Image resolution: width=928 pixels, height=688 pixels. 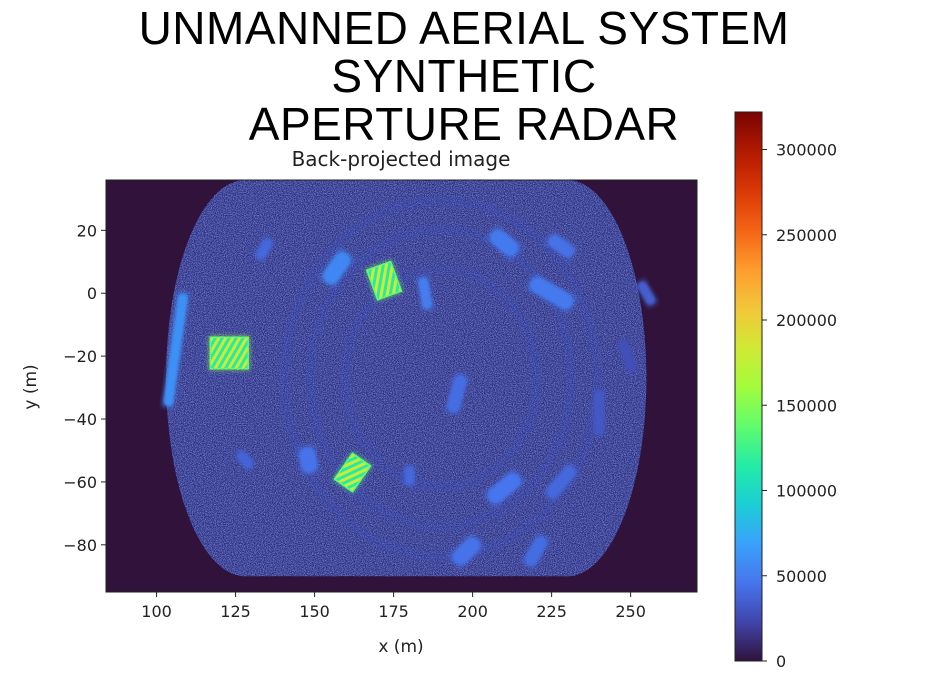 I want to click on x-tick-label: 225, so click(x=551, y=611).